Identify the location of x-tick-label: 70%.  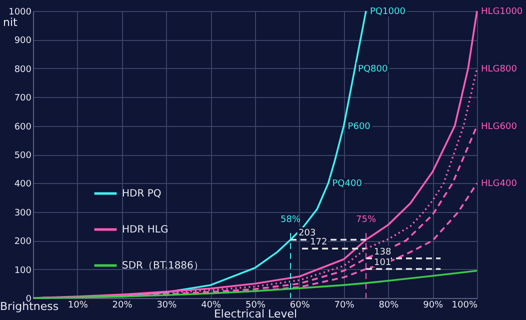
(344, 305).